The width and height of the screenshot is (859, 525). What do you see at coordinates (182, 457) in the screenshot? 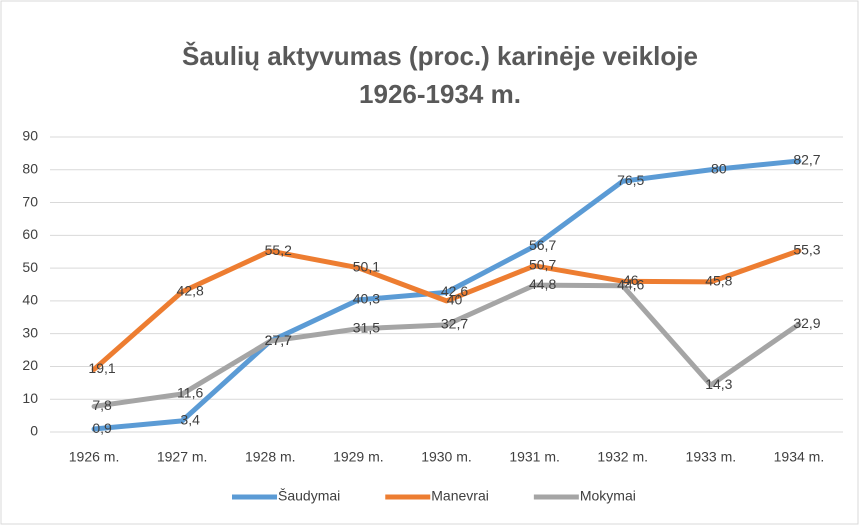
I see `x-tick-label: 1927 m.` at bounding box center [182, 457].